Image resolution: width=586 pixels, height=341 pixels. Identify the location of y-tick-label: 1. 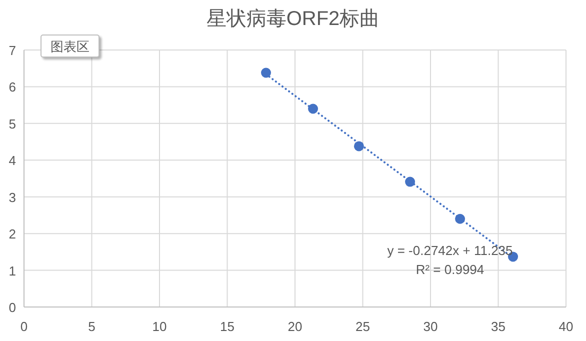
(12, 270).